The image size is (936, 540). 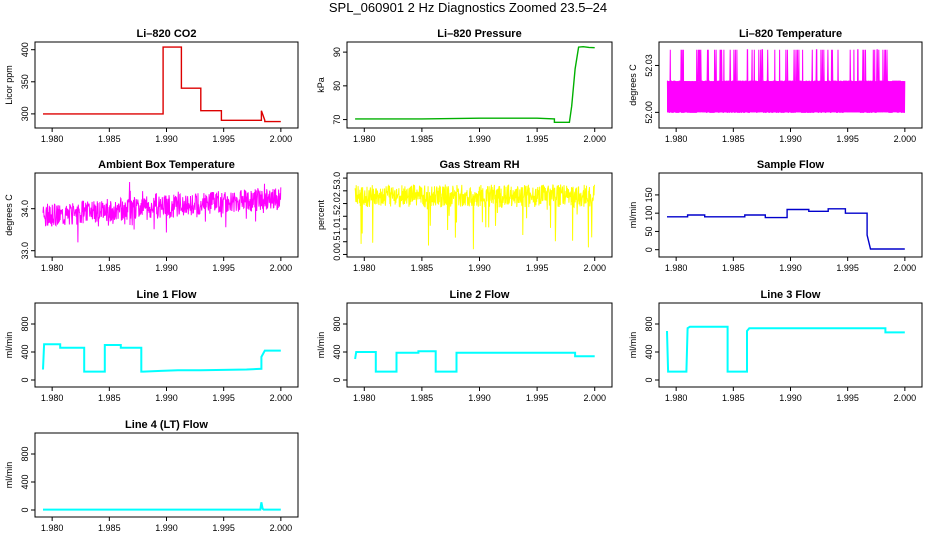 I want to click on y-tick-label: 1.5, so click(x=337, y=216).